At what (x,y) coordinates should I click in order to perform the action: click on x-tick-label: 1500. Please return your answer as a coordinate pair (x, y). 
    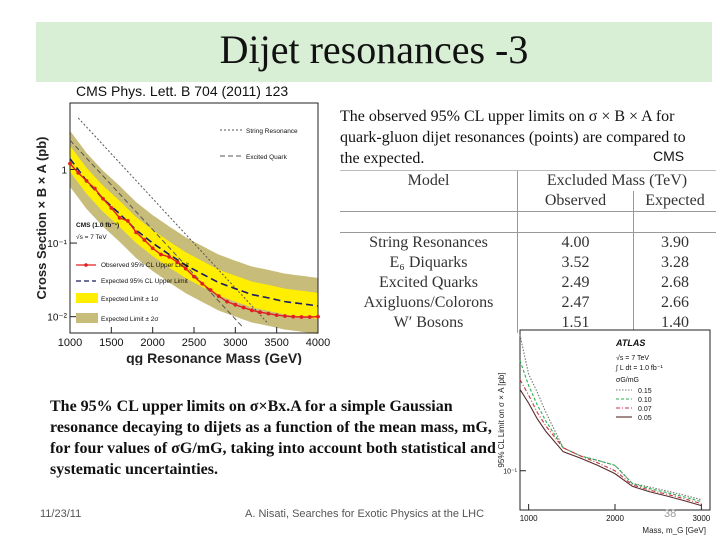
    Looking at the image, I should click on (111, 343).